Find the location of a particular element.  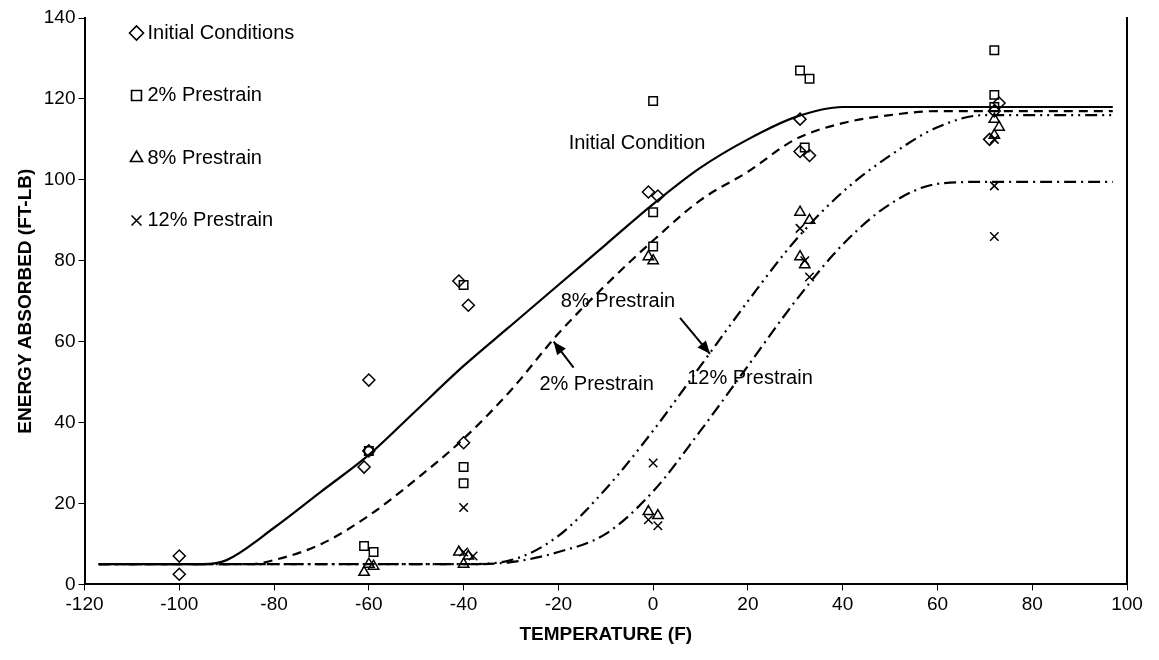

x-tick-label: -20 is located at coordinates (558, 604).